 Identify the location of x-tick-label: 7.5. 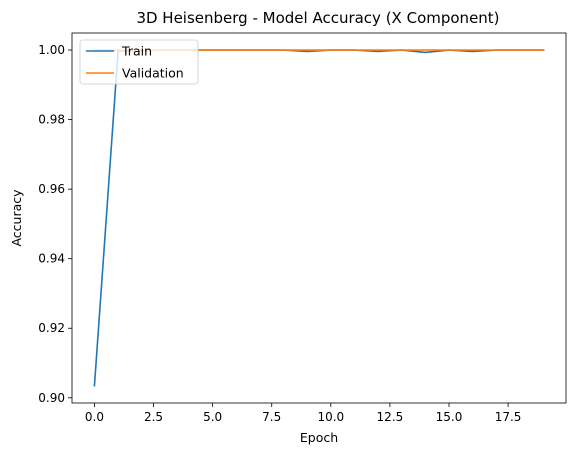
(271, 417).